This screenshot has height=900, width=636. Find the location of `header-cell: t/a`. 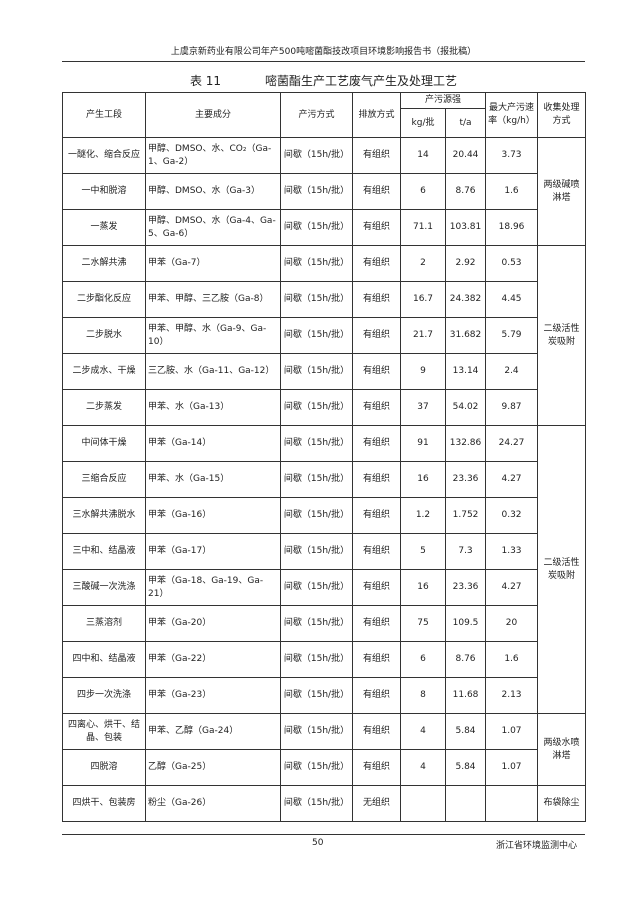

header-cell: t/a is located at coordinates (465, 123).